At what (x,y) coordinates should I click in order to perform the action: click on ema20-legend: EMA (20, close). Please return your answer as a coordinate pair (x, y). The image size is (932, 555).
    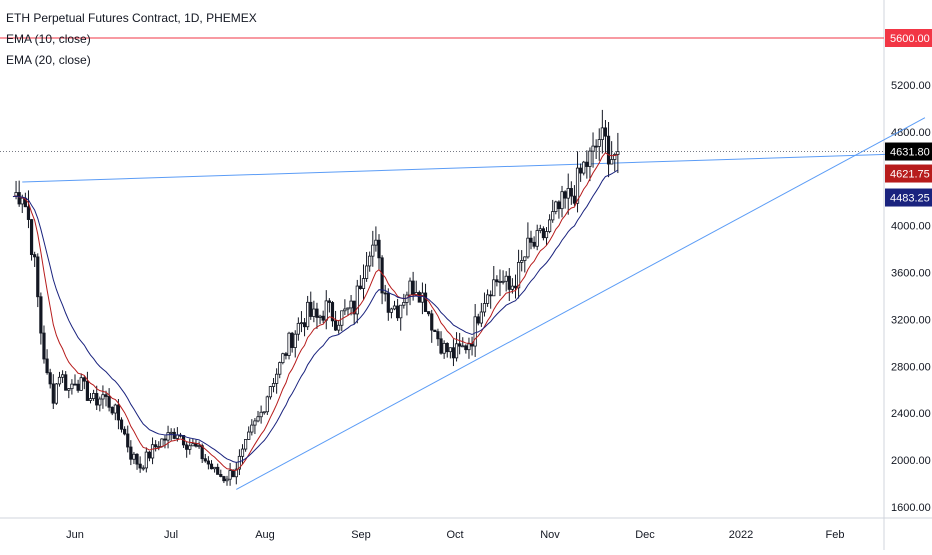
    Looking at the image, I should click on (48, 60).